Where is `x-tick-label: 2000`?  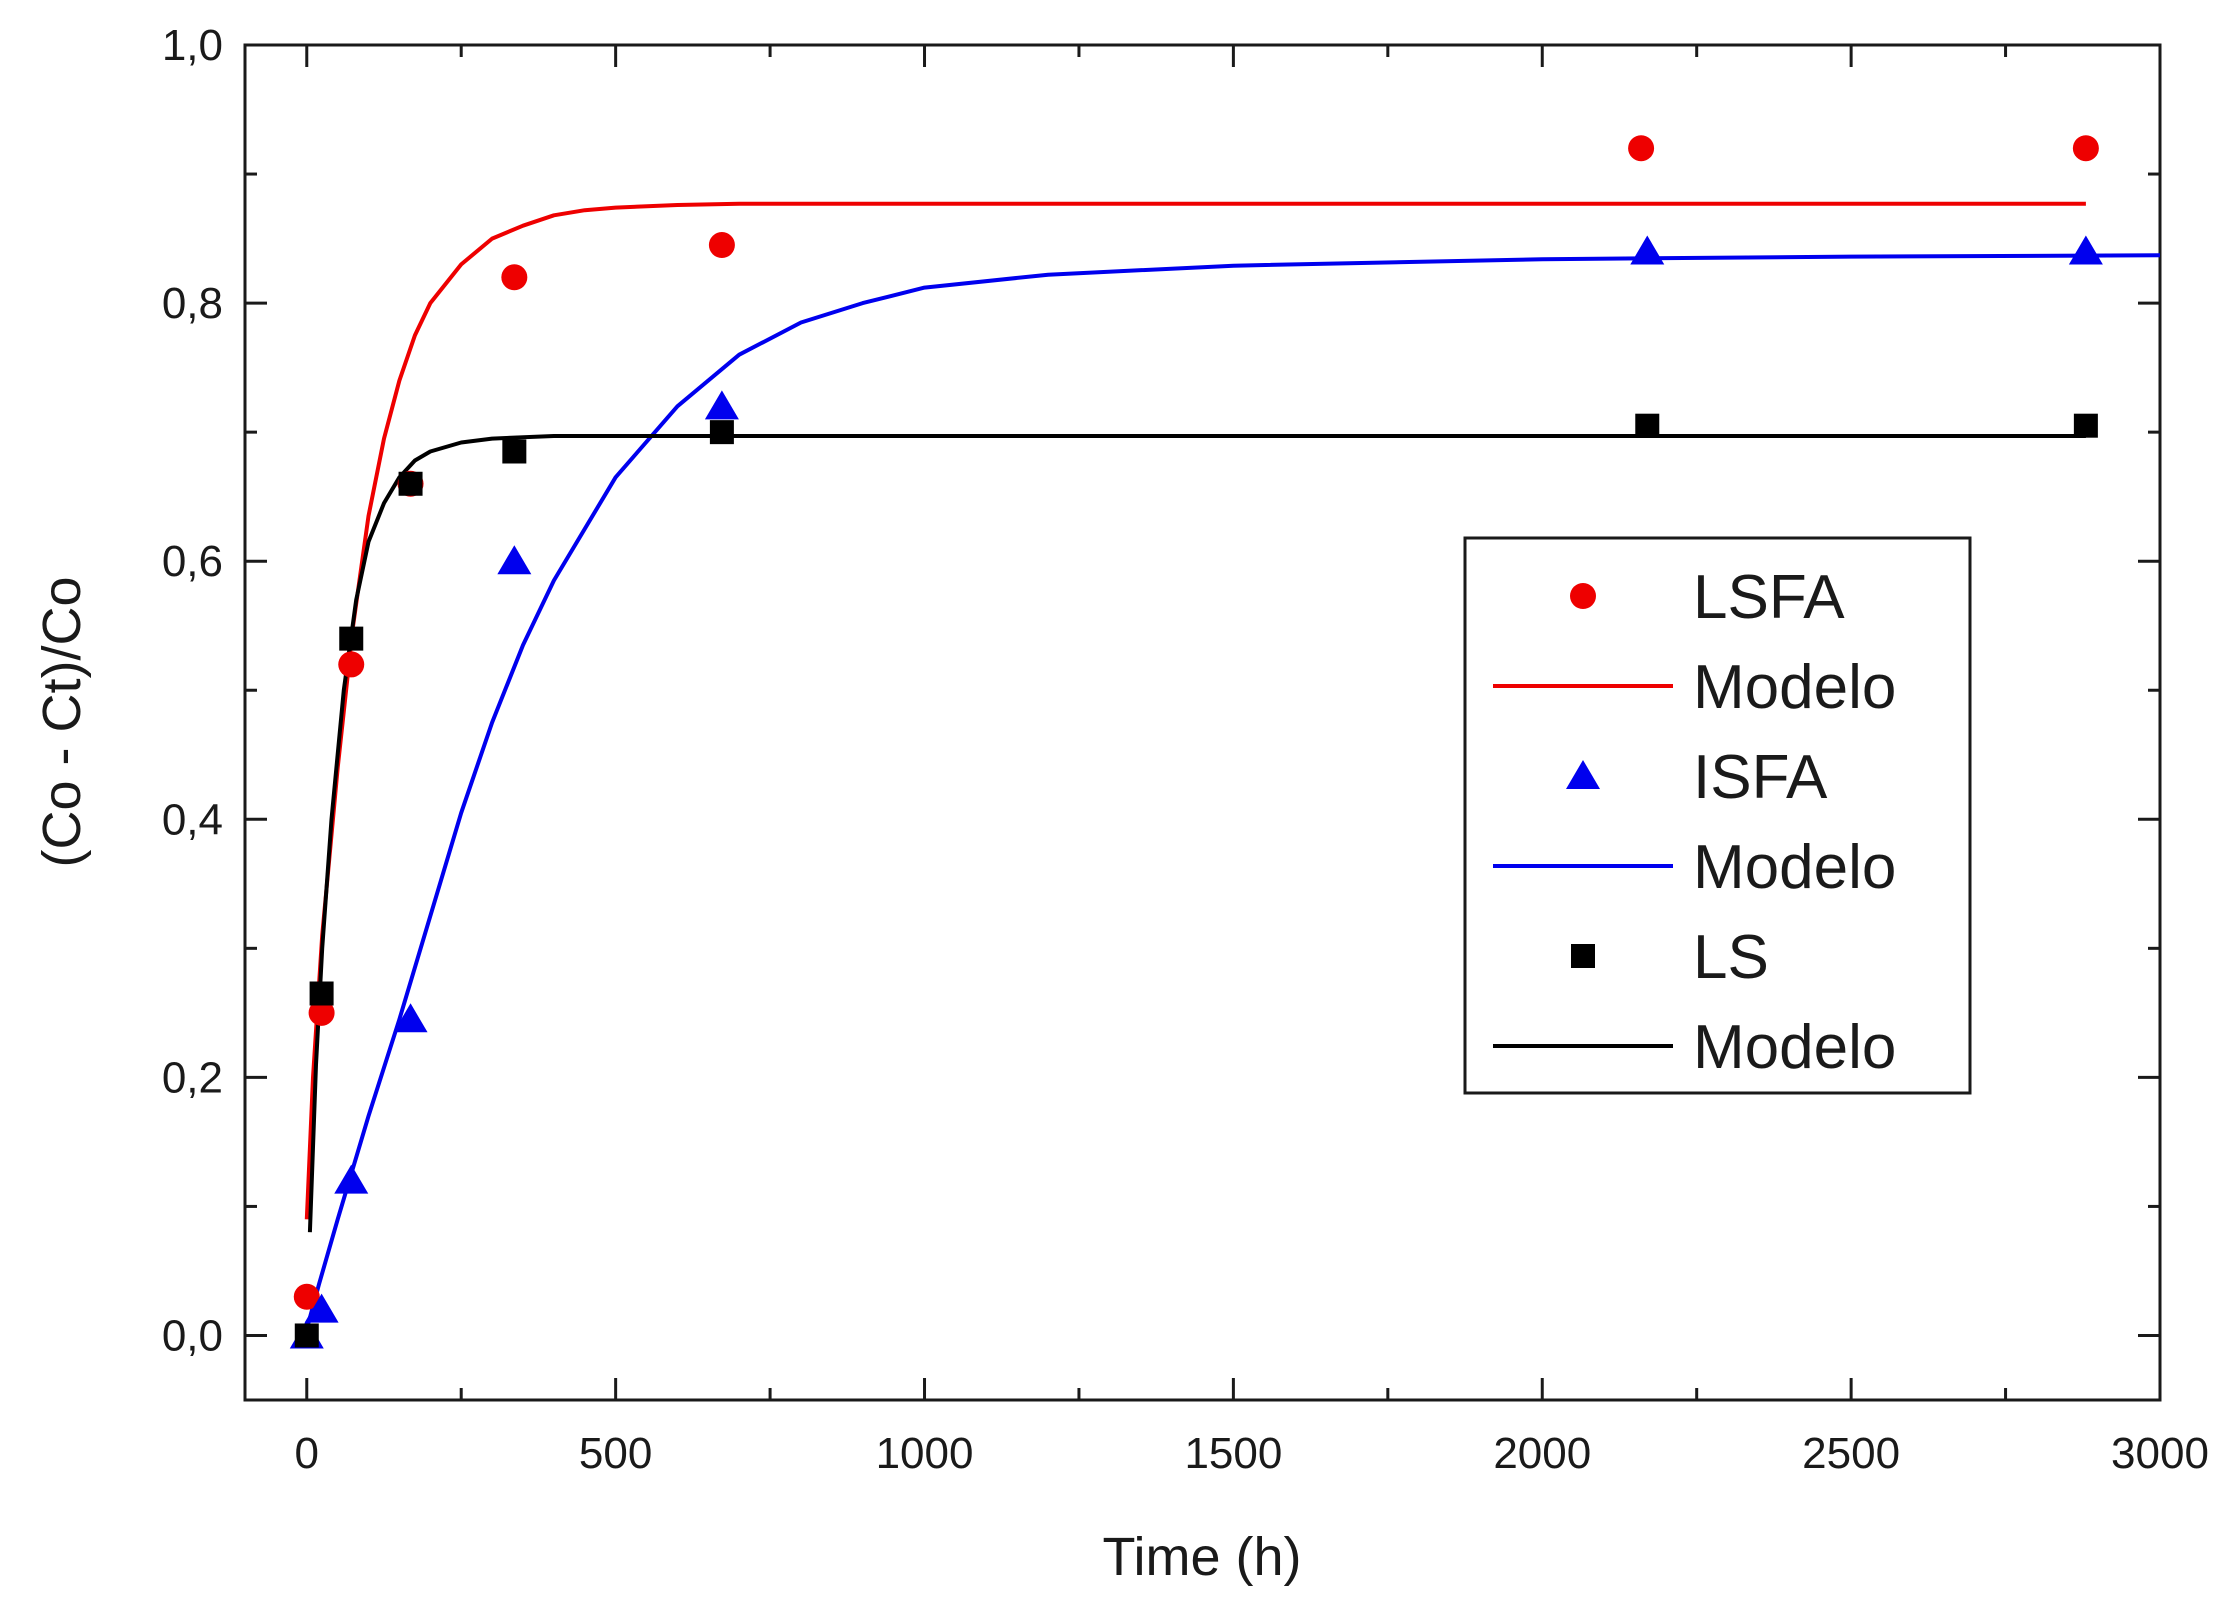 x-tick-label: 2000 is located at coordinates (1542, 1453).